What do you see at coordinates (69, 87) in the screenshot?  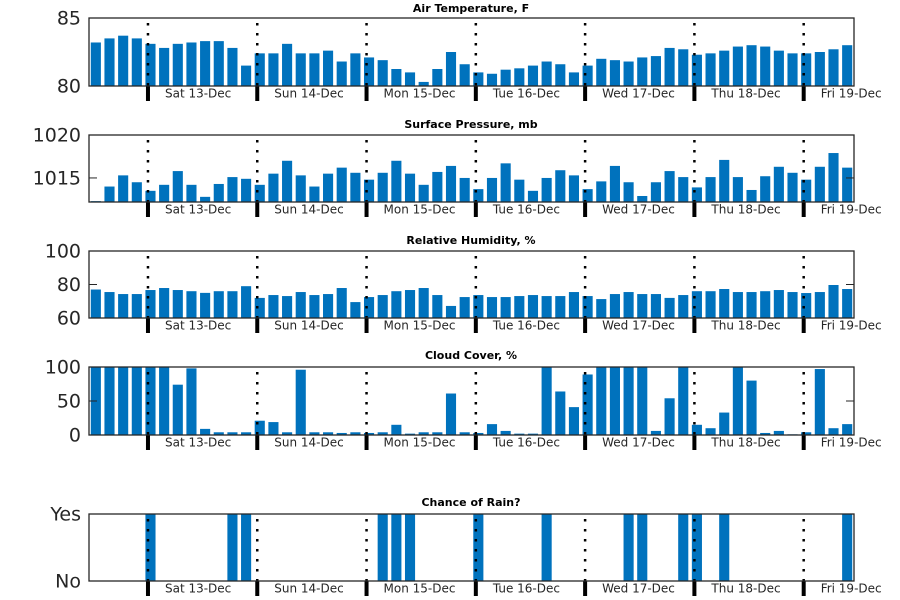 I see `y-tick-label: 80` at bounding box center [69, 87].